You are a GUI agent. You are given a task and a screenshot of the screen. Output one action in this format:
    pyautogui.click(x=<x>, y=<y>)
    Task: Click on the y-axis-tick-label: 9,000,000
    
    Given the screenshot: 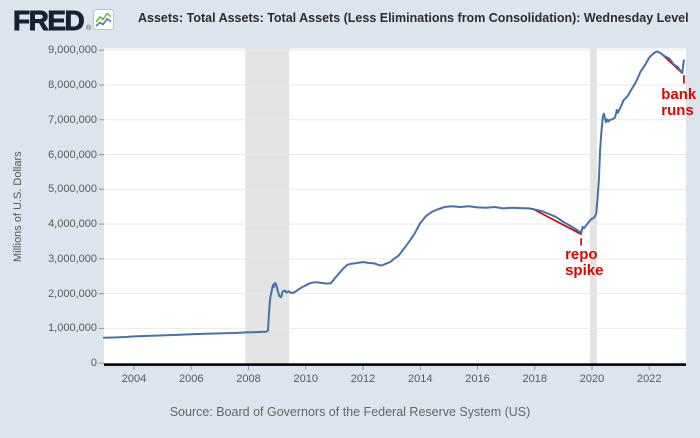 What is the action you would take?
    pyautogui.click(x=72, y=50)
    